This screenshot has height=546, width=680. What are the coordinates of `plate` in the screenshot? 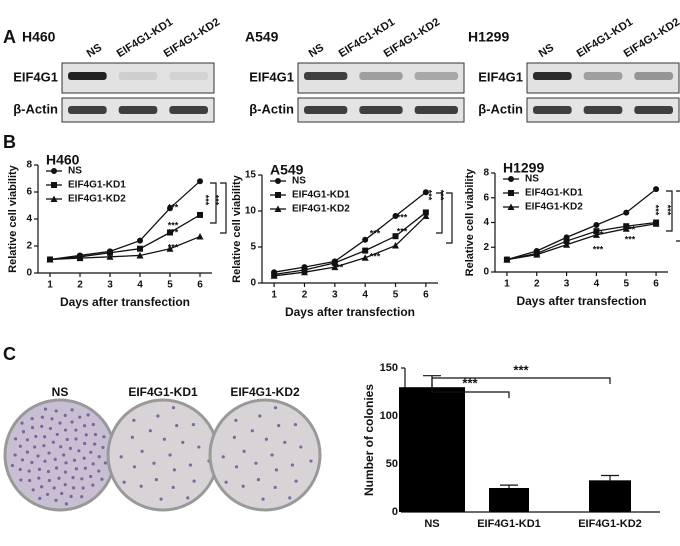 It's located at (265, 455).